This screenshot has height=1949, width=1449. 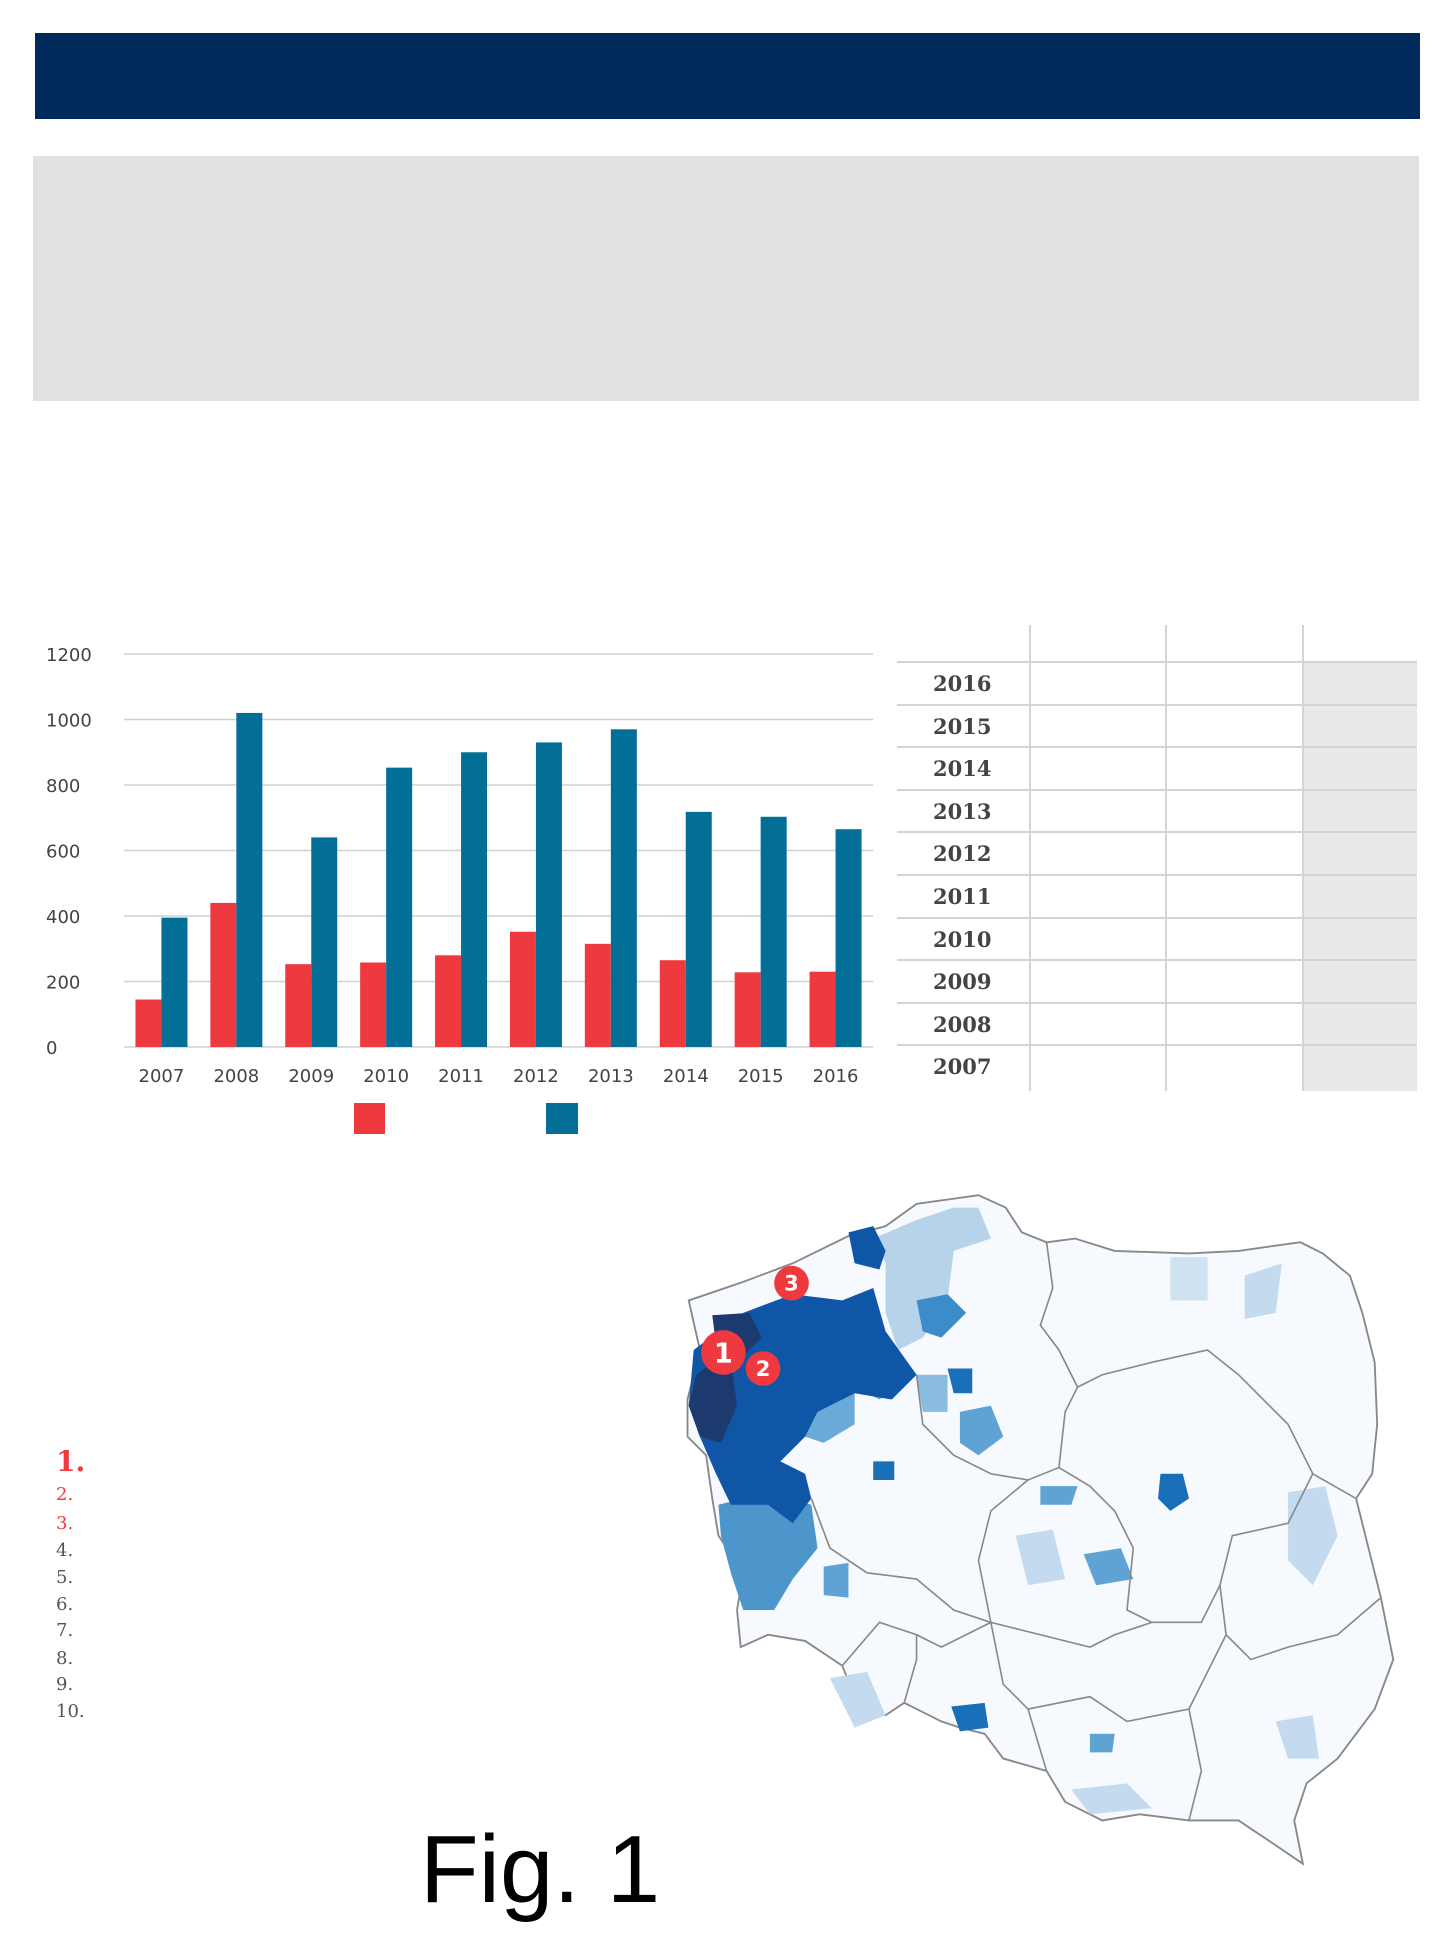 I want to click on y-tick-label: 600, so click(x=63, y=852).